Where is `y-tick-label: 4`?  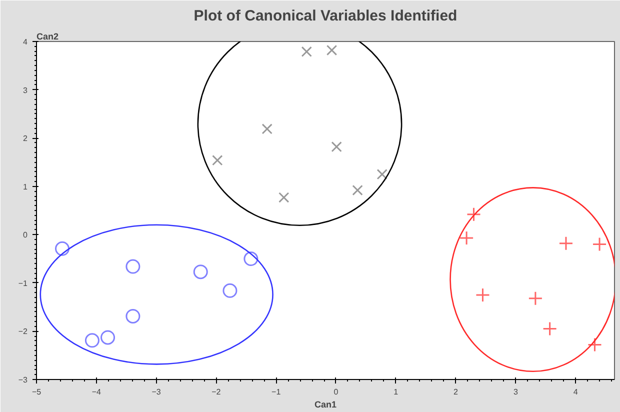
y-tick-label: 4 is located at coordinates (25, 42).